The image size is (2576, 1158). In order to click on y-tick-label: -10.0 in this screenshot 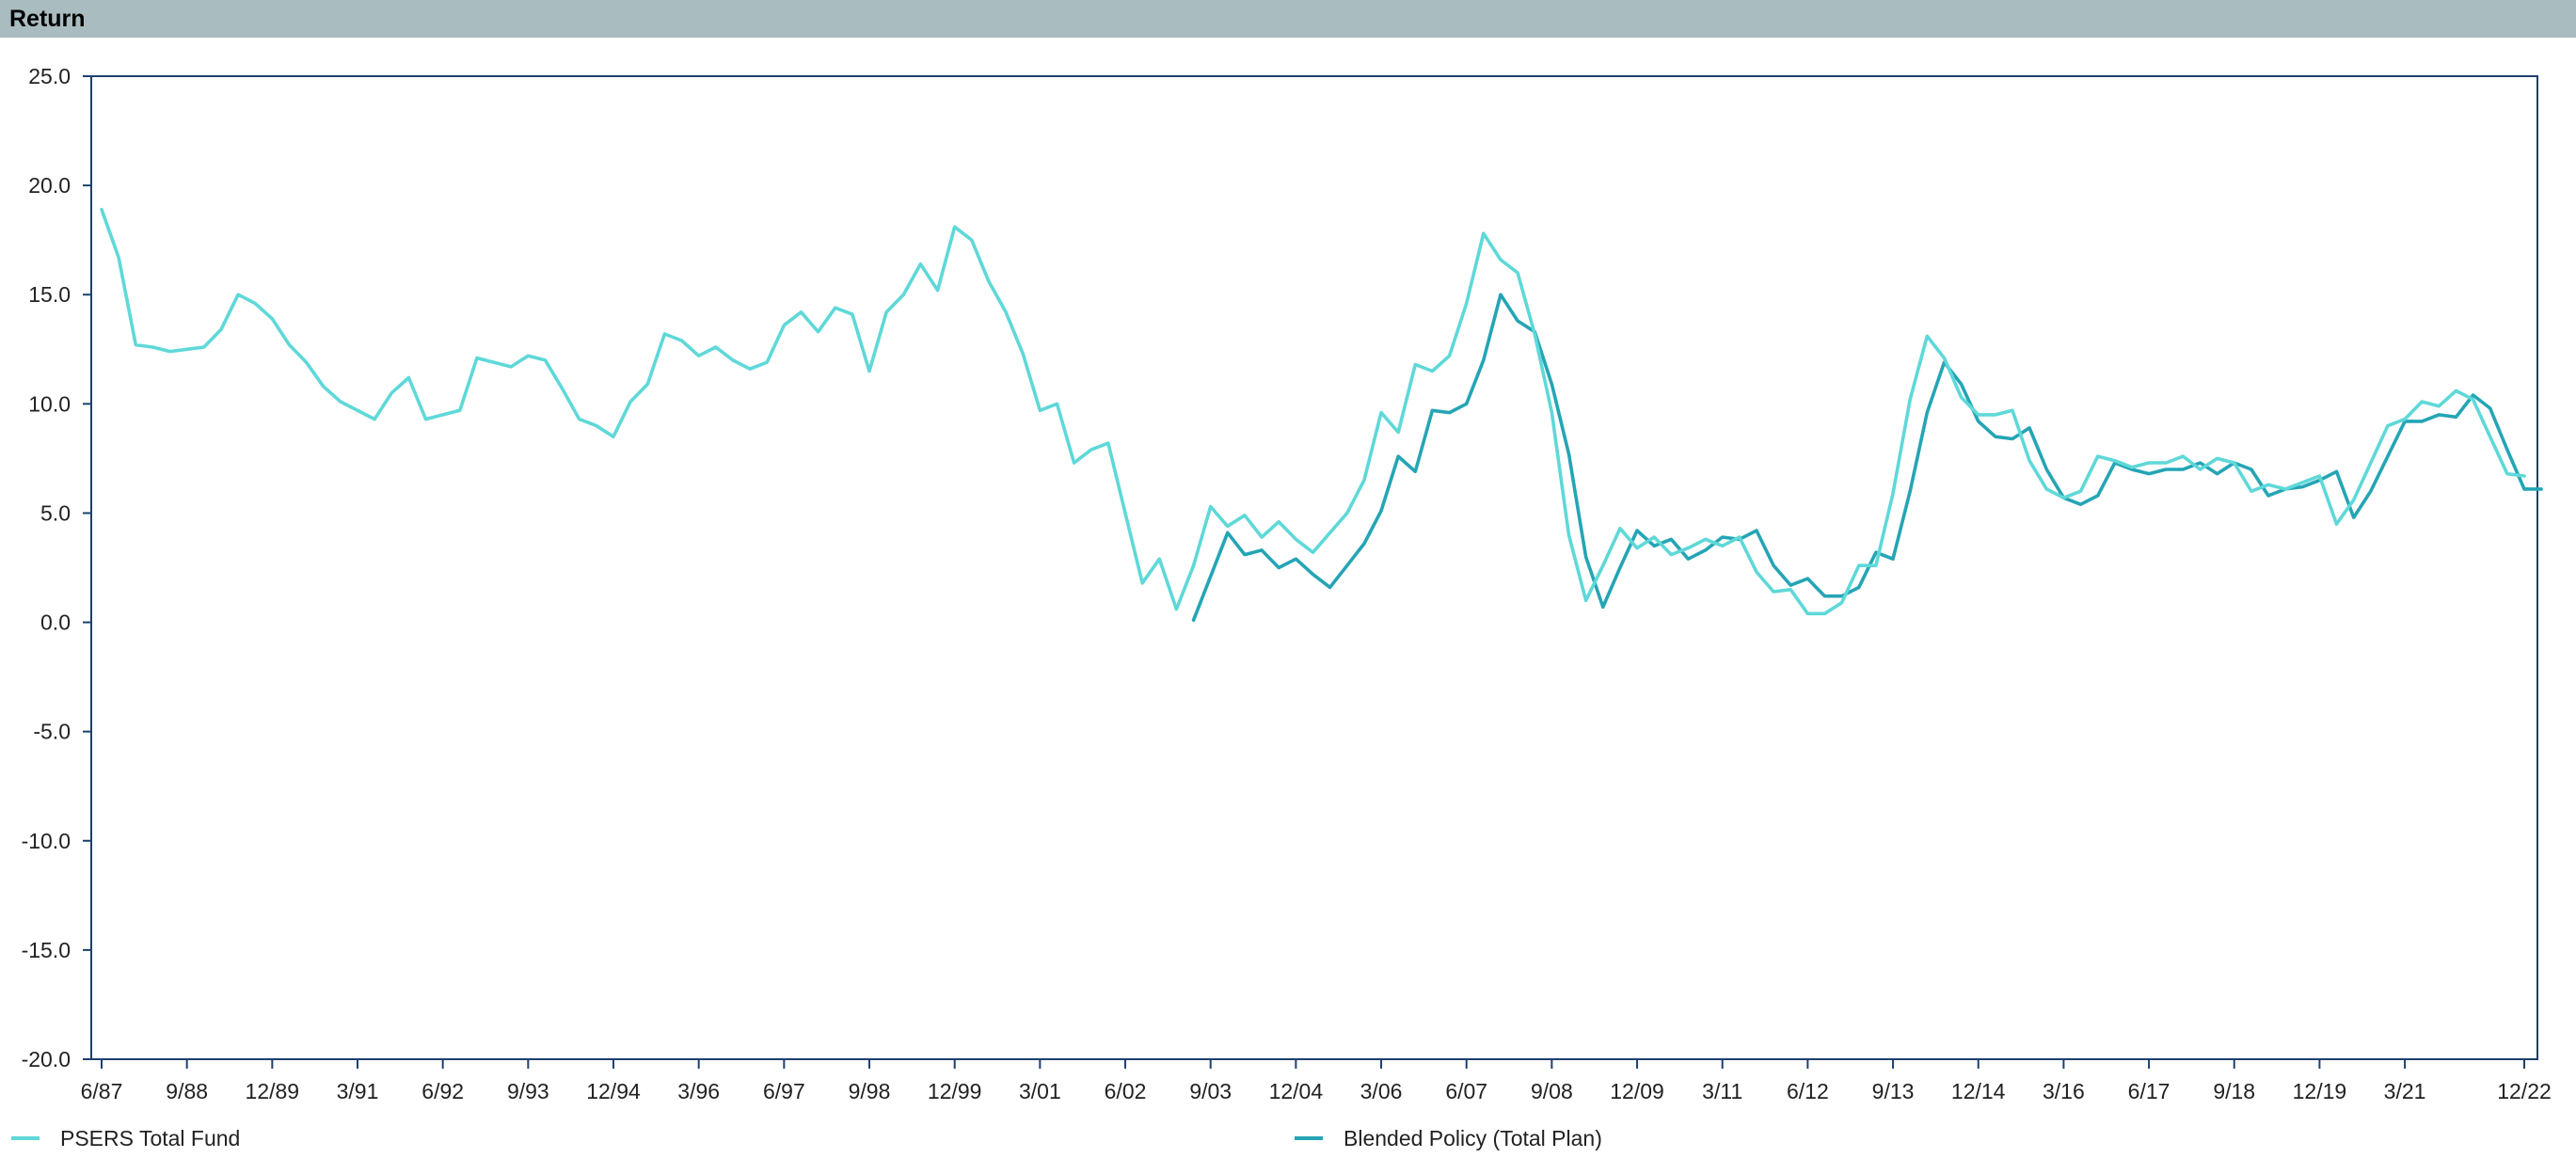, I will do `click(46, 841)`.